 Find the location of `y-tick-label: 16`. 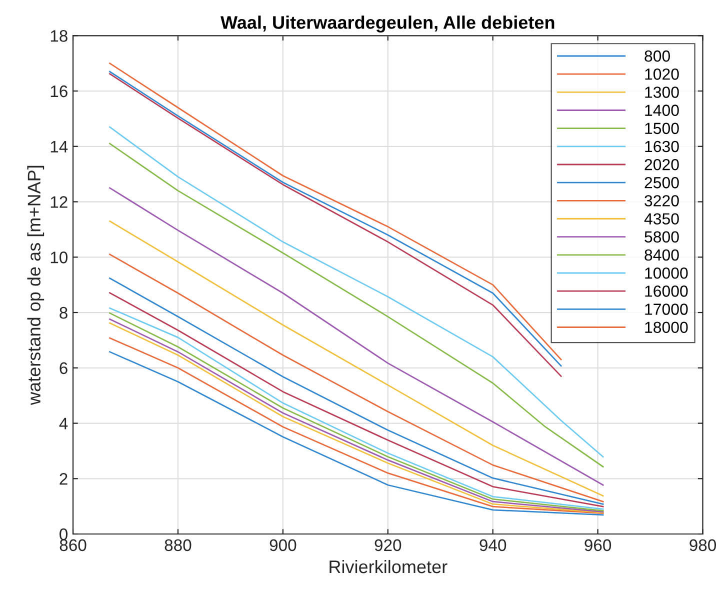

y-tick-label: 16 is located at coordinates (59, 91).